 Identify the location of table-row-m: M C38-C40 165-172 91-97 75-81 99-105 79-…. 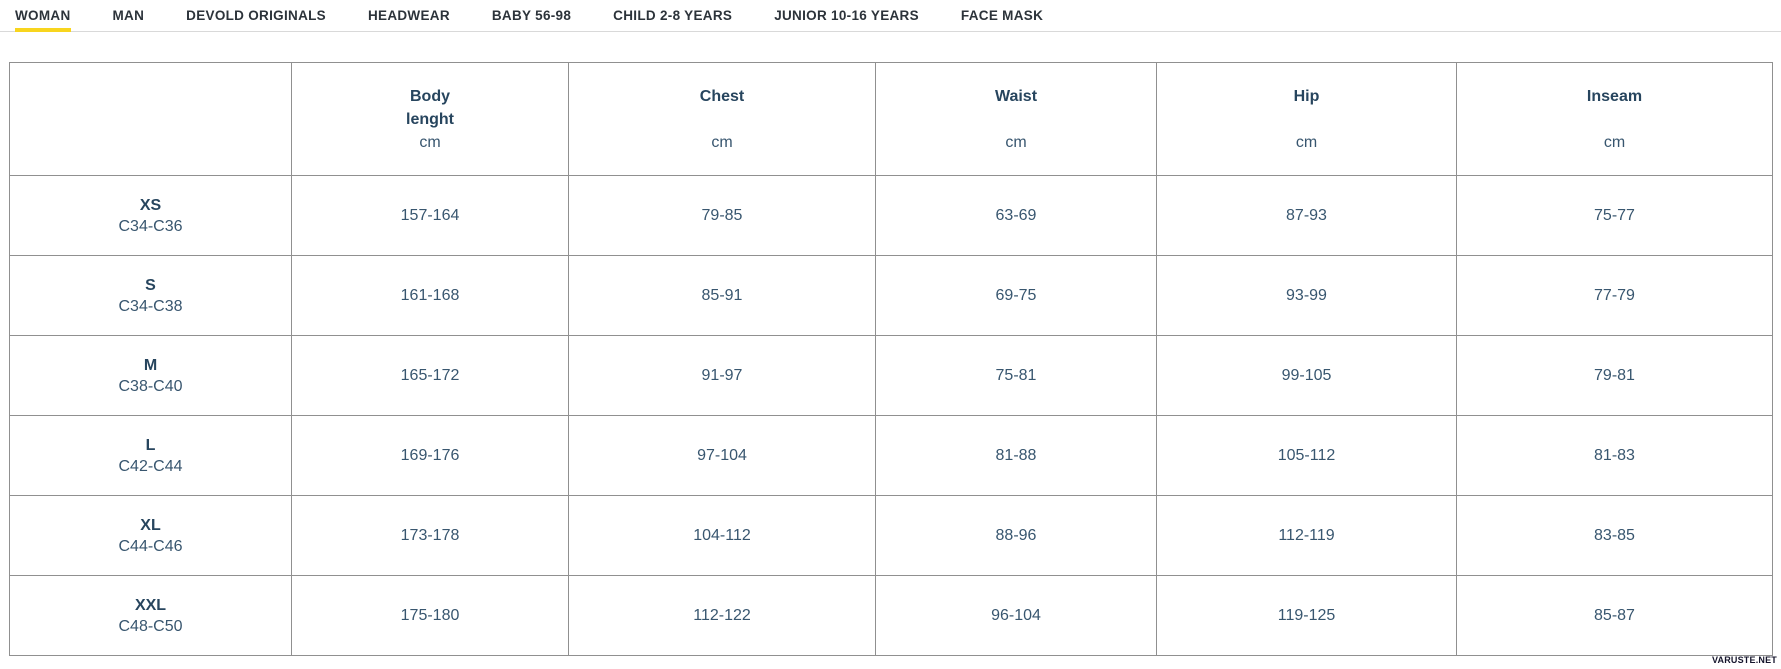
(891, 375).